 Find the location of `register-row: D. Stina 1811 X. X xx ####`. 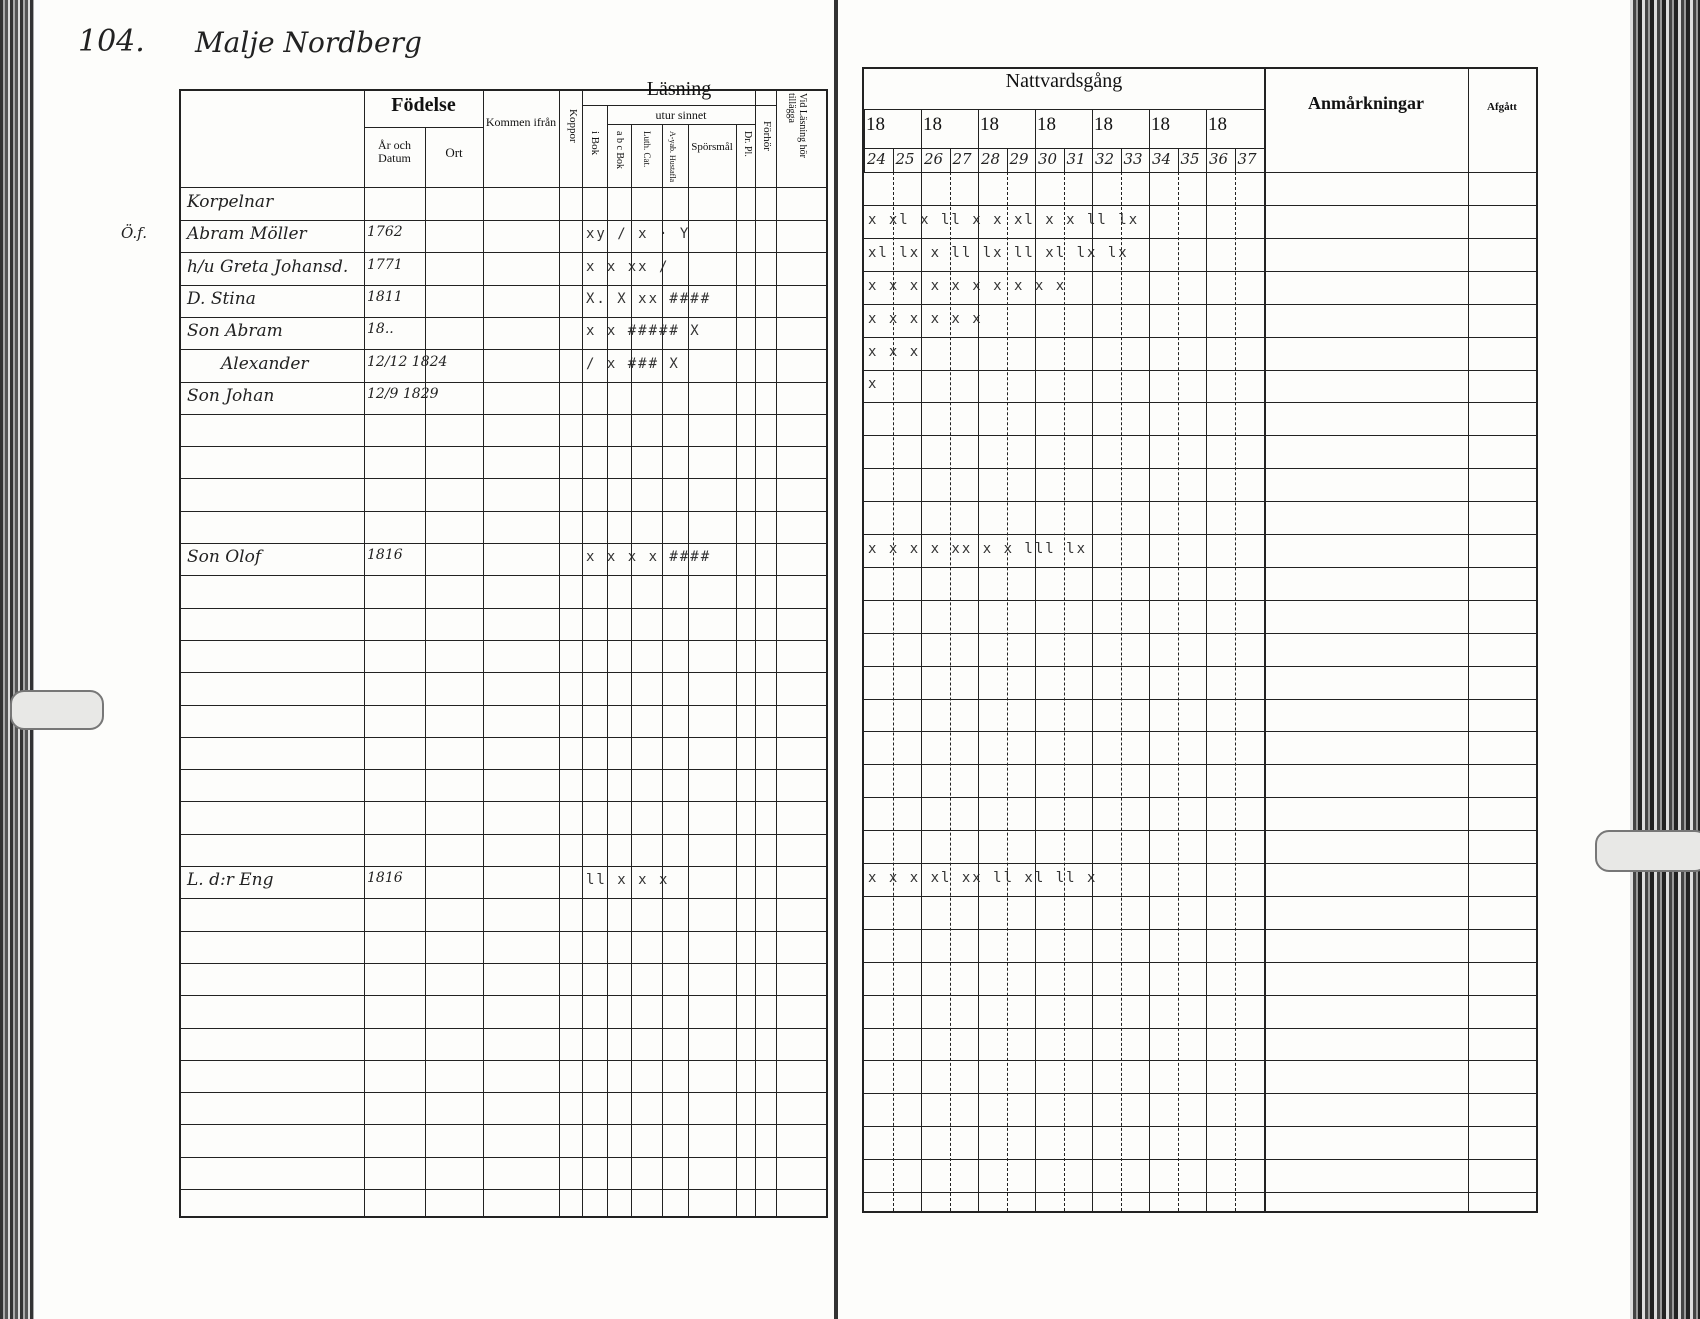

register-row: D. Stina 1811 X. X xx #### is located at coordinates (503, 301).